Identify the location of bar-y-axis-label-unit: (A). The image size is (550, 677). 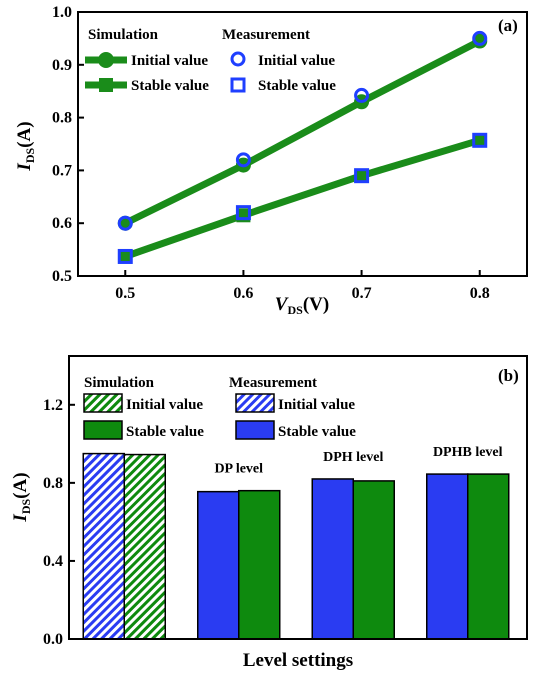
(20, 485).